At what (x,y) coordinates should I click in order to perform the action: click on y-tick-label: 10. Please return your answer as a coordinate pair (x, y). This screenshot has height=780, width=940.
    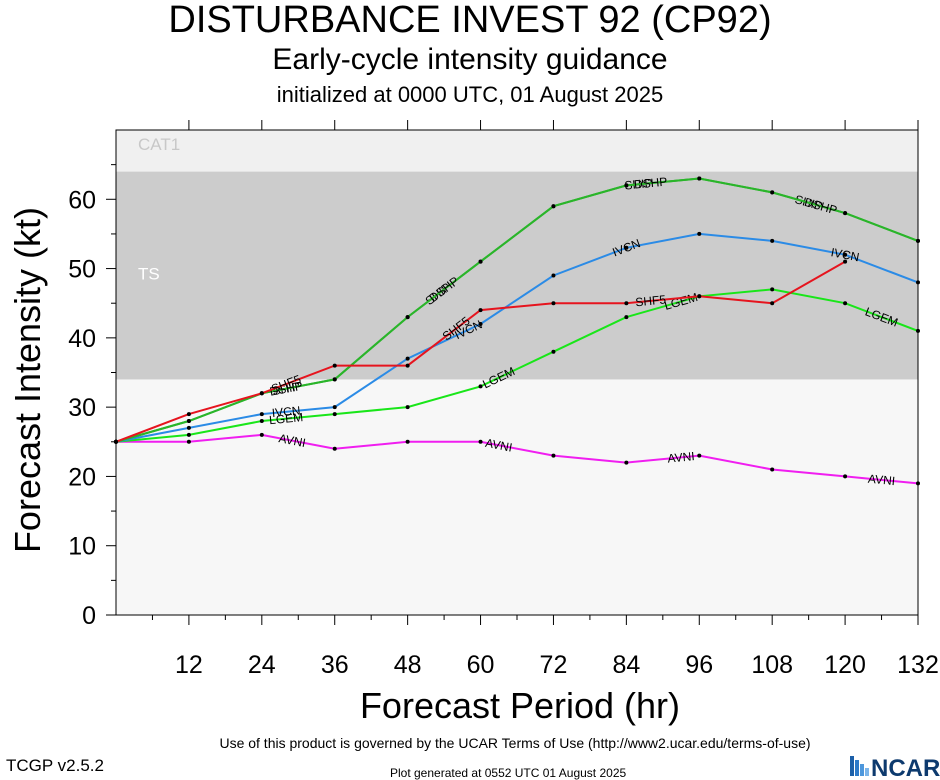
    Looking at the image, I should click on (82, 547).